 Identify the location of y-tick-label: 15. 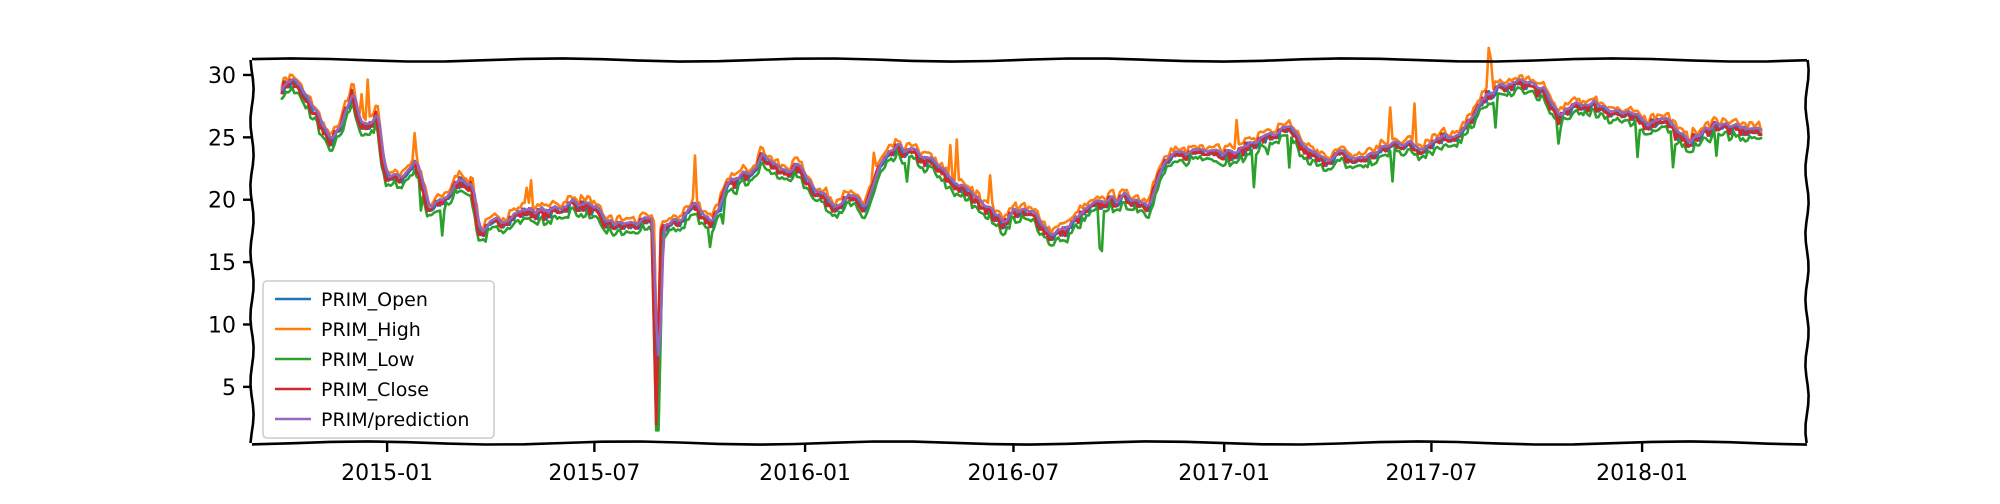
(222, 263).